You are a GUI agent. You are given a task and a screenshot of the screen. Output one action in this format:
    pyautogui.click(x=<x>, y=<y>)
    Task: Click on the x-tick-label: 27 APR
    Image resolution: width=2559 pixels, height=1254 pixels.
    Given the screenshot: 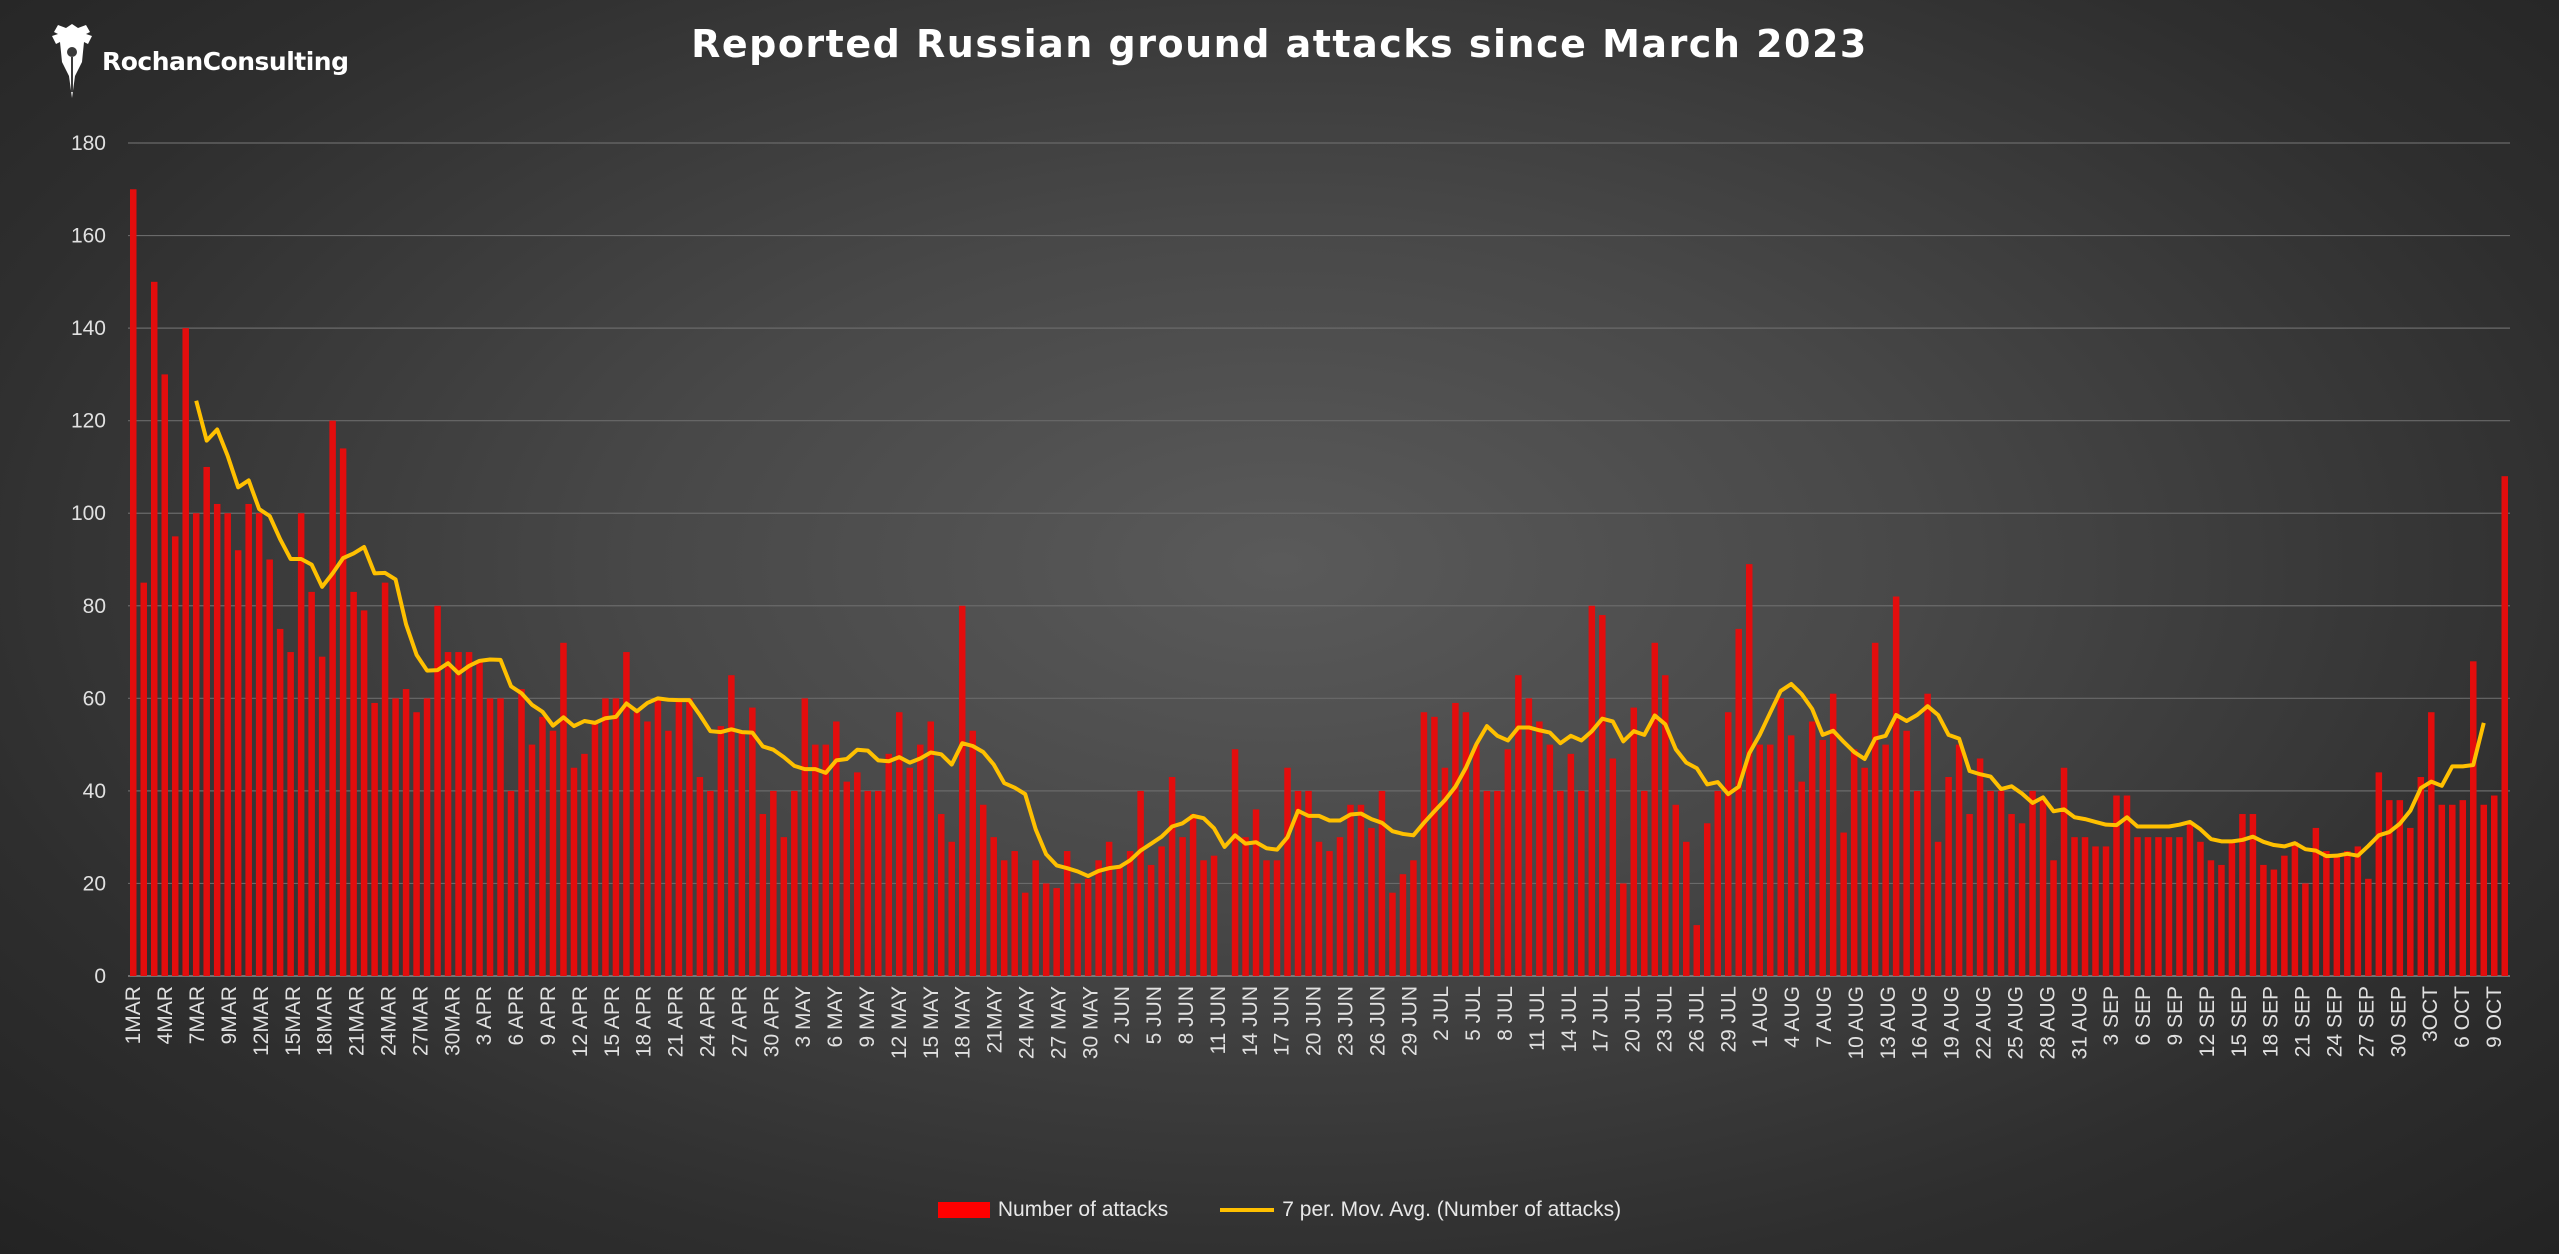 What is the action you would take?
    pyautogui.click(x=739, y=1021)
    